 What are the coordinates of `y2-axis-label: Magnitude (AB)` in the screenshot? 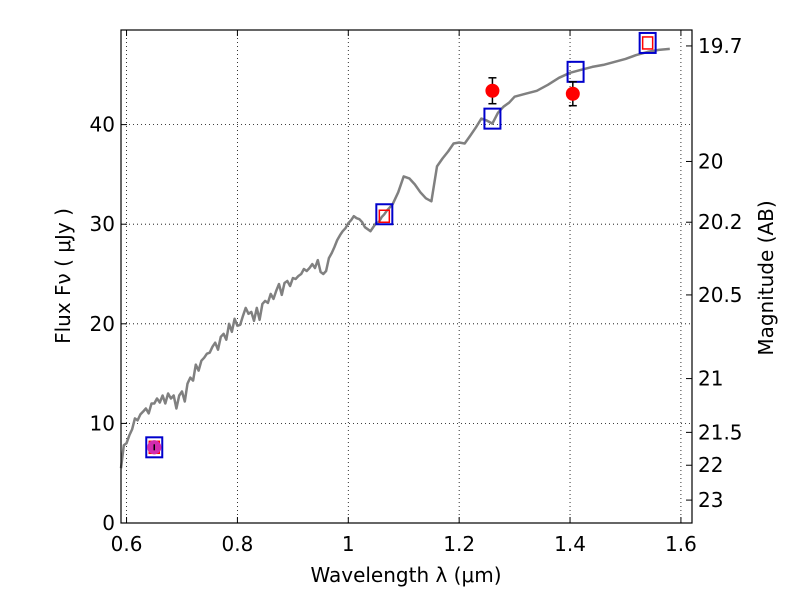 It's located at (766, 277).